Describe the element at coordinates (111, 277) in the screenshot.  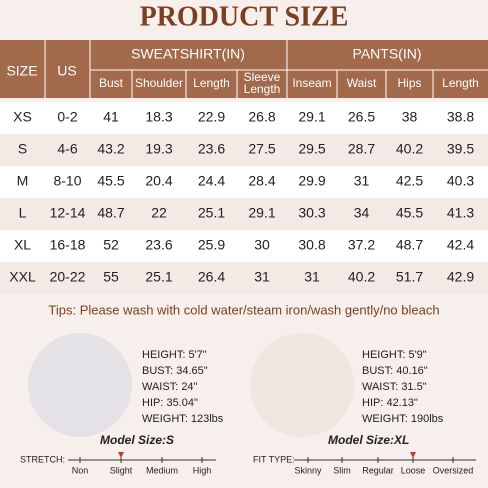
I see `table-cell: 55` at that location.